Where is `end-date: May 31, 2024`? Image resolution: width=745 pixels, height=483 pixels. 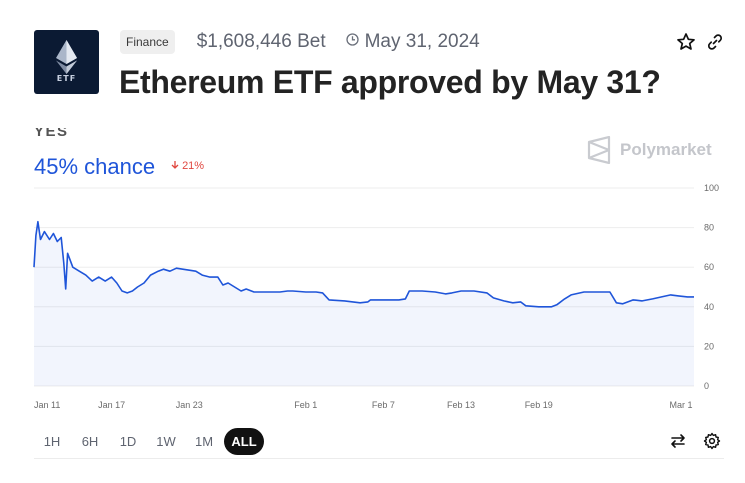 end-date: May 31, 2024 is located at coordinates (412, 42).